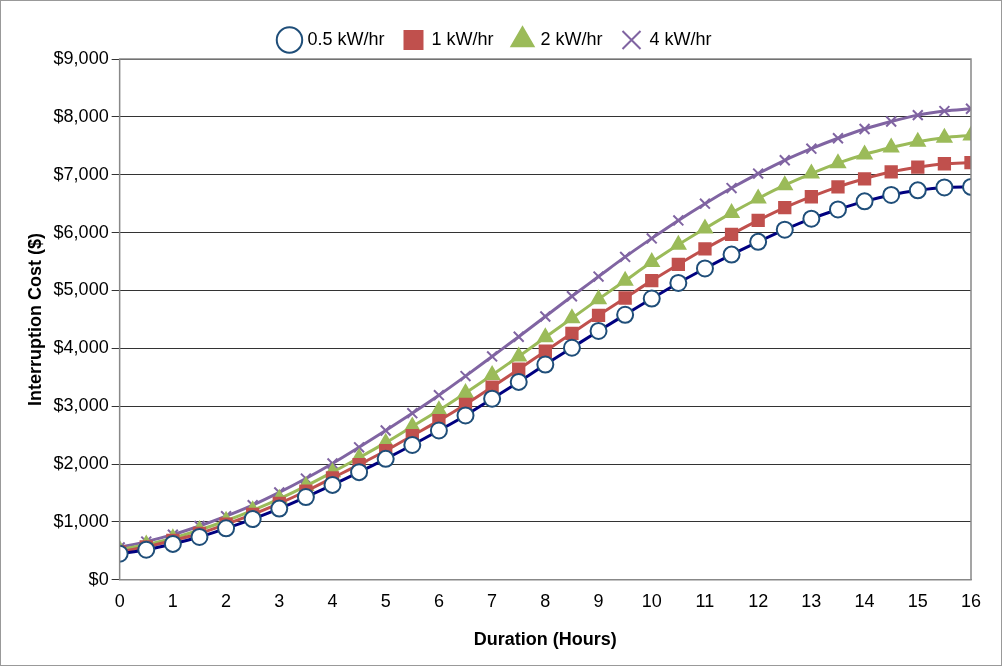  Describe the element at coordinates (81, 115) in the screenshot. I see `y-tick-label: $8,000` at that location.